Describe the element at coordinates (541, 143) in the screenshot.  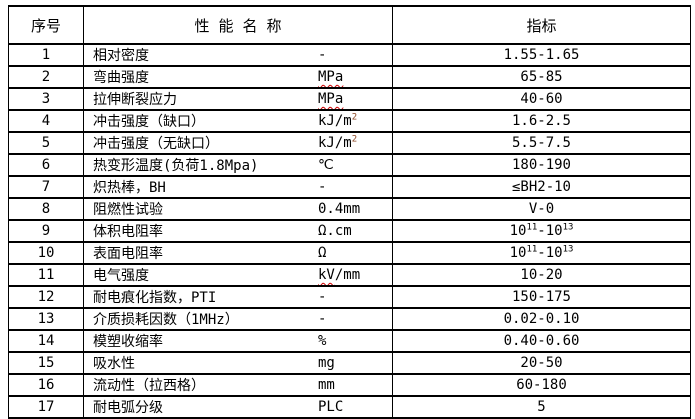
I see `spec-value-cell: 5.5-7.5` at that location.